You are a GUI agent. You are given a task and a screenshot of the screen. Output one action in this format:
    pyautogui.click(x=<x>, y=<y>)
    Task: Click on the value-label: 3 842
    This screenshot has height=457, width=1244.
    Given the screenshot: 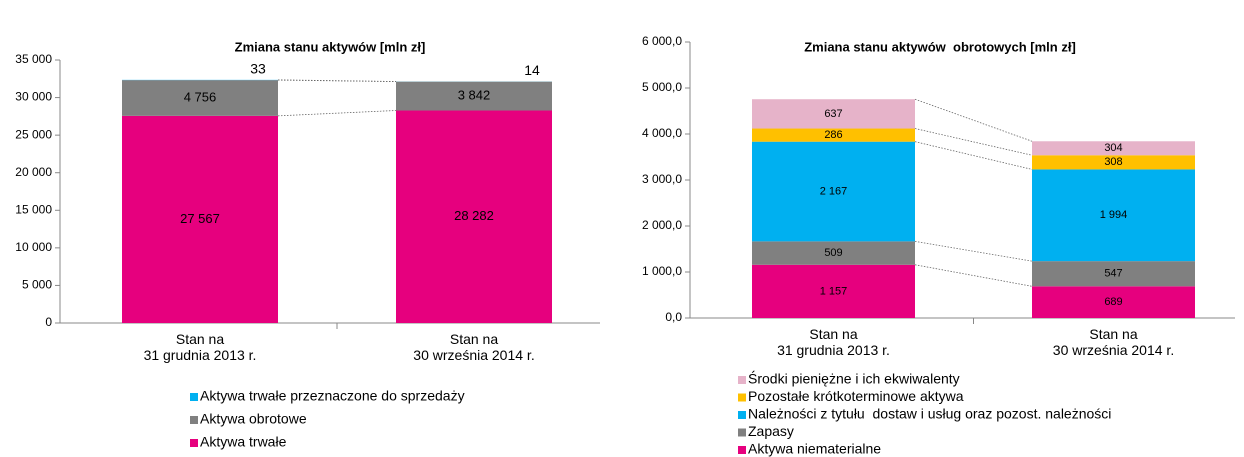 What is the action you would take?
    pyautogui.click(x=474, y=94)
    